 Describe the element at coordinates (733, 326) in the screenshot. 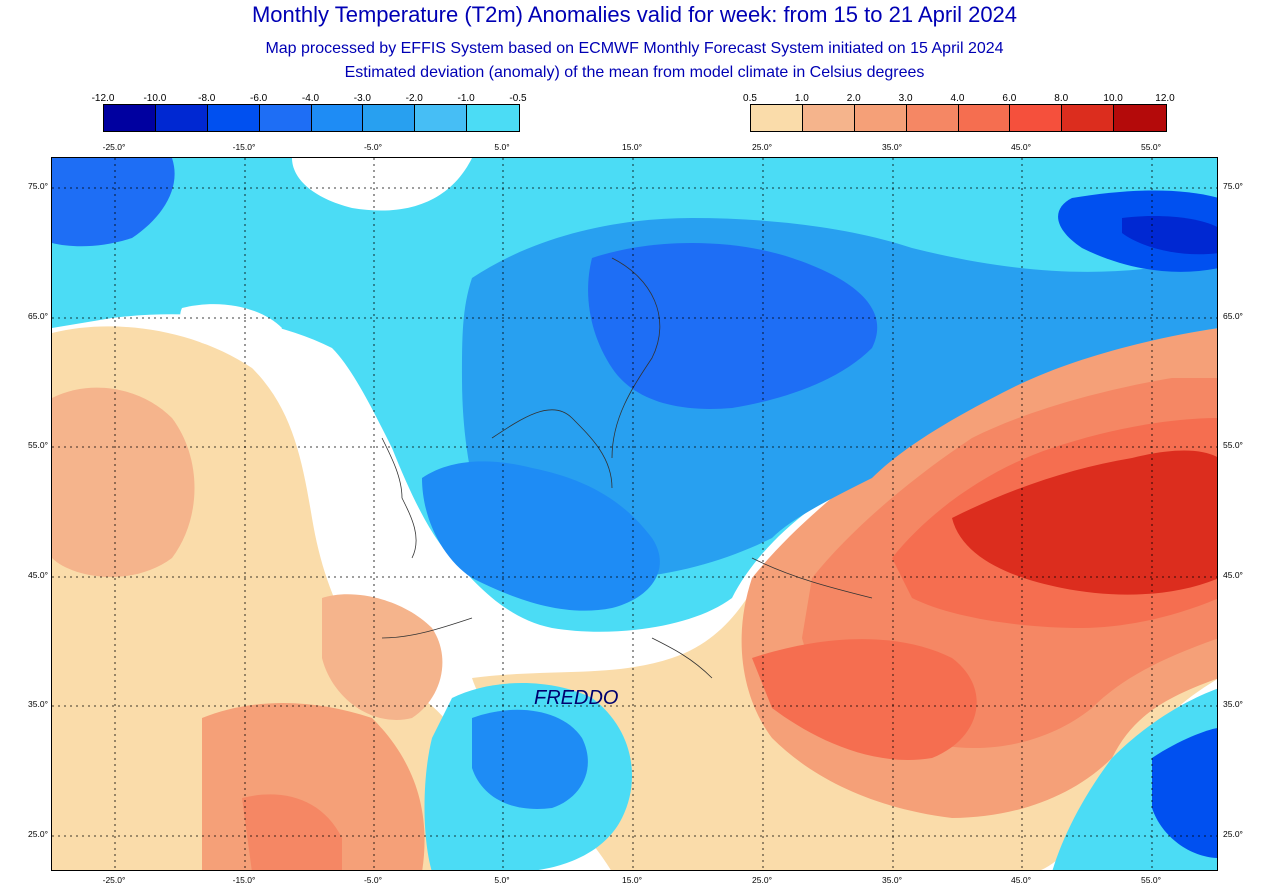

I see `cold-fennoscandia-core` at that location.